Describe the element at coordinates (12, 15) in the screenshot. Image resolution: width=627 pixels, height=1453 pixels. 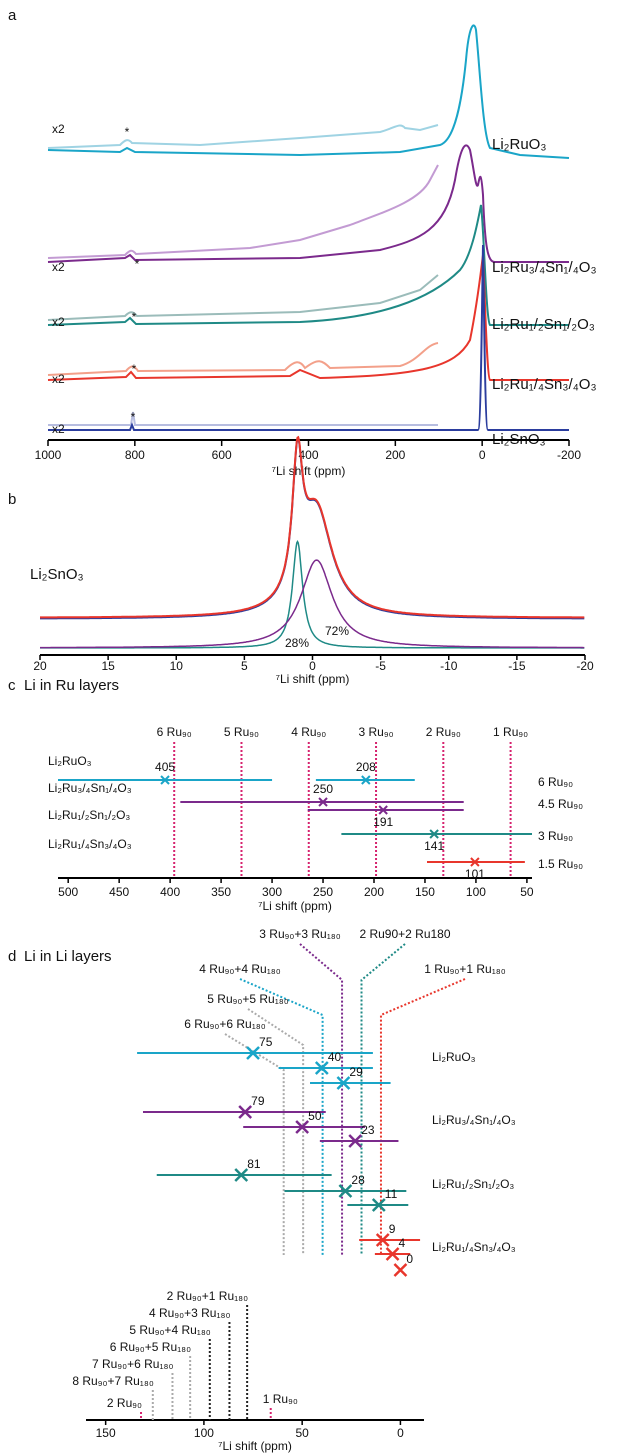
I see `panel-label: a` at that location.